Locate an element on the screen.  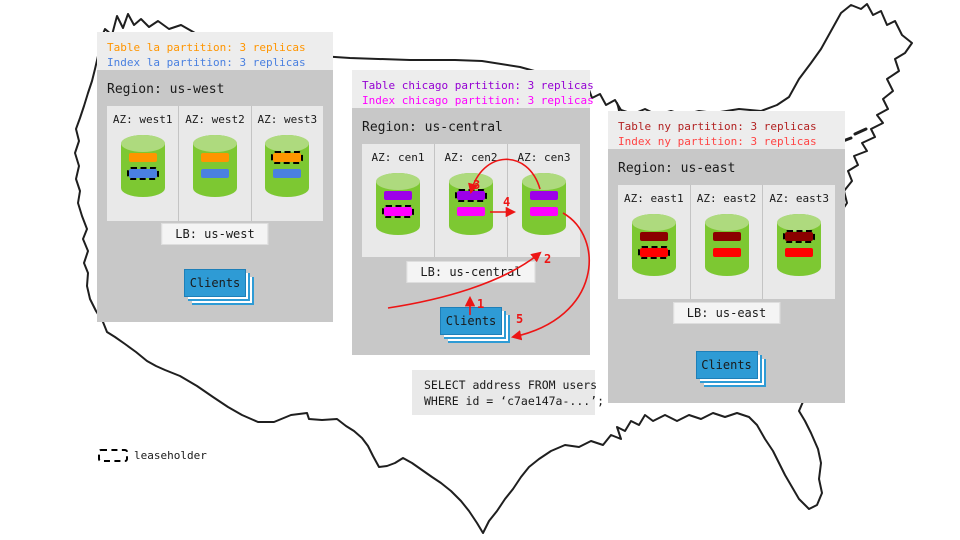
leaseholder-swatch-icon is located at coordinates (113, 455).